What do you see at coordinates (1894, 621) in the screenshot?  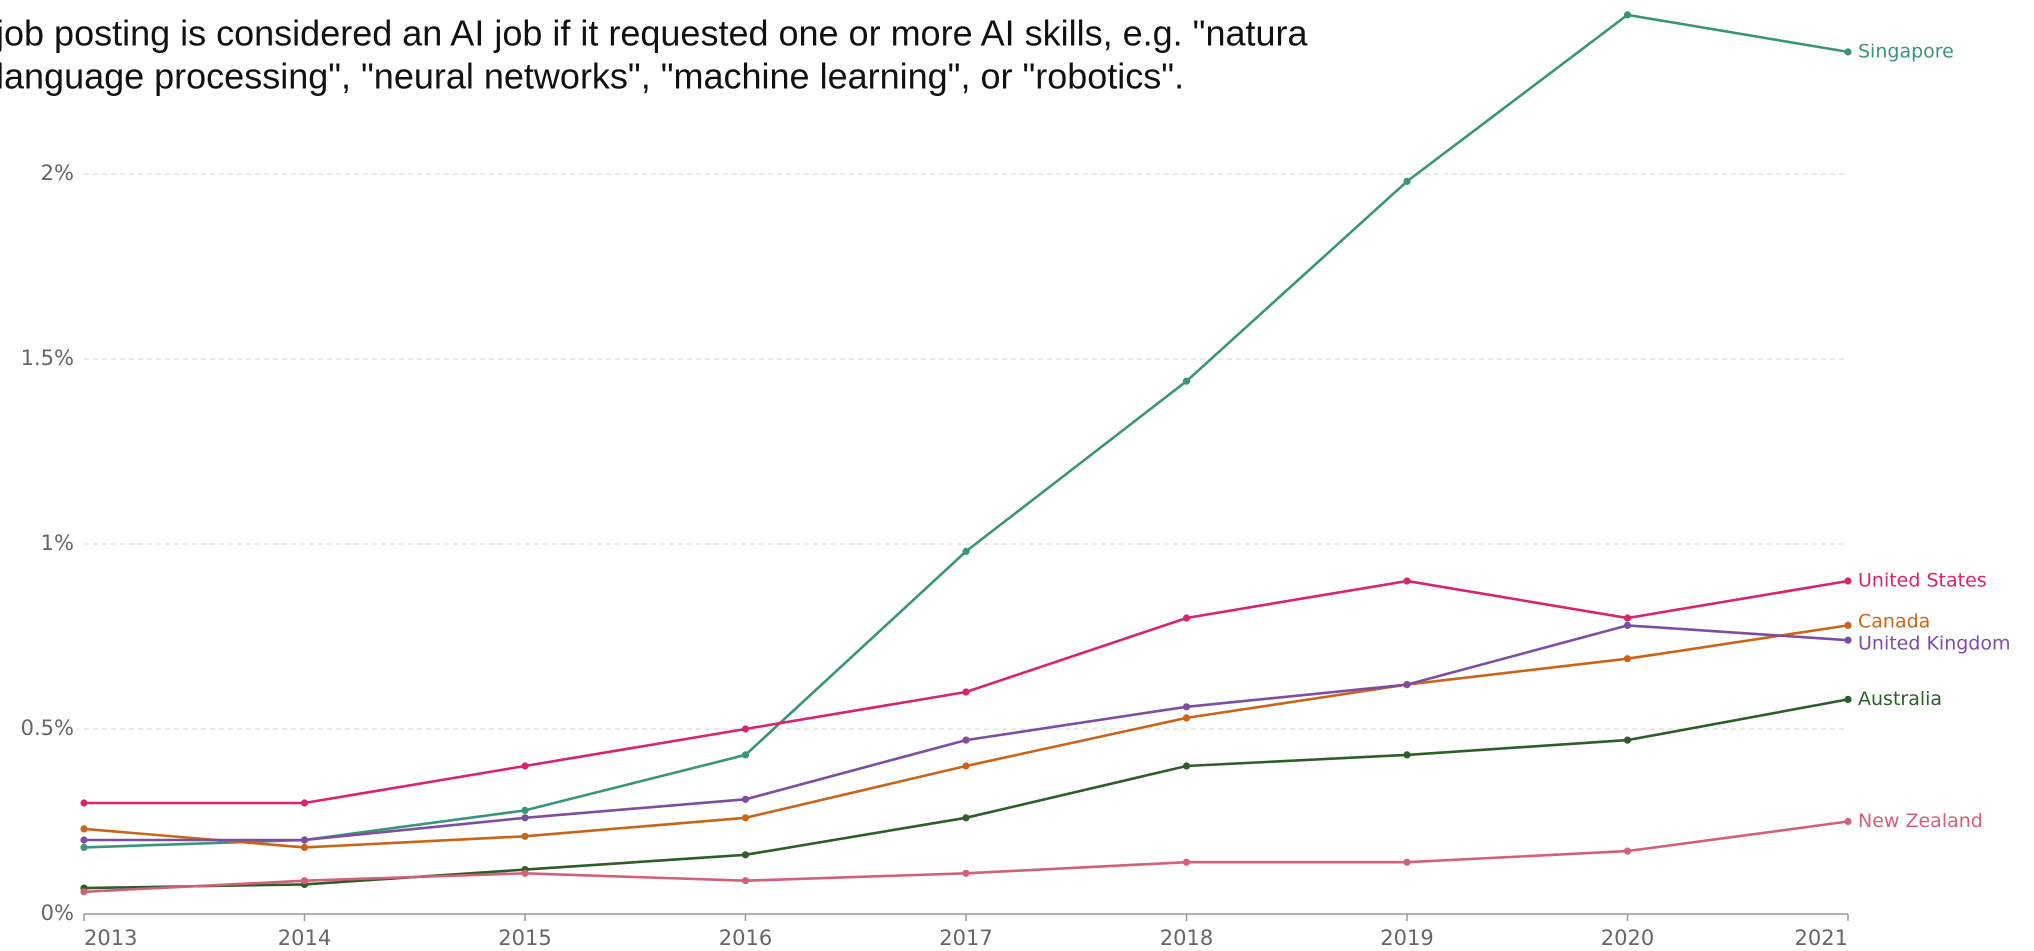 I see `series-label: Canada` at bounding box center [1894, 621].